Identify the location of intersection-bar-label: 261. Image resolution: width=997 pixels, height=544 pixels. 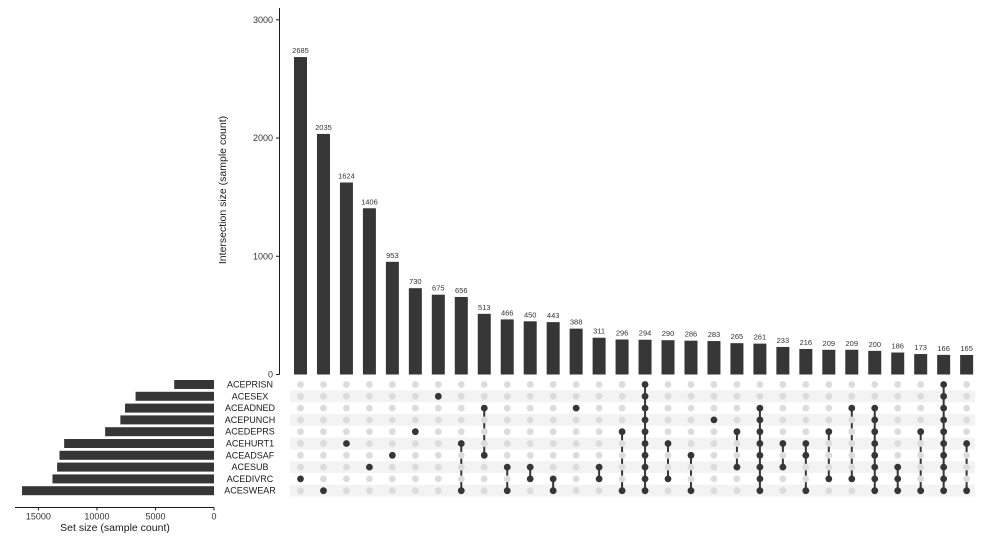
(760, 337).